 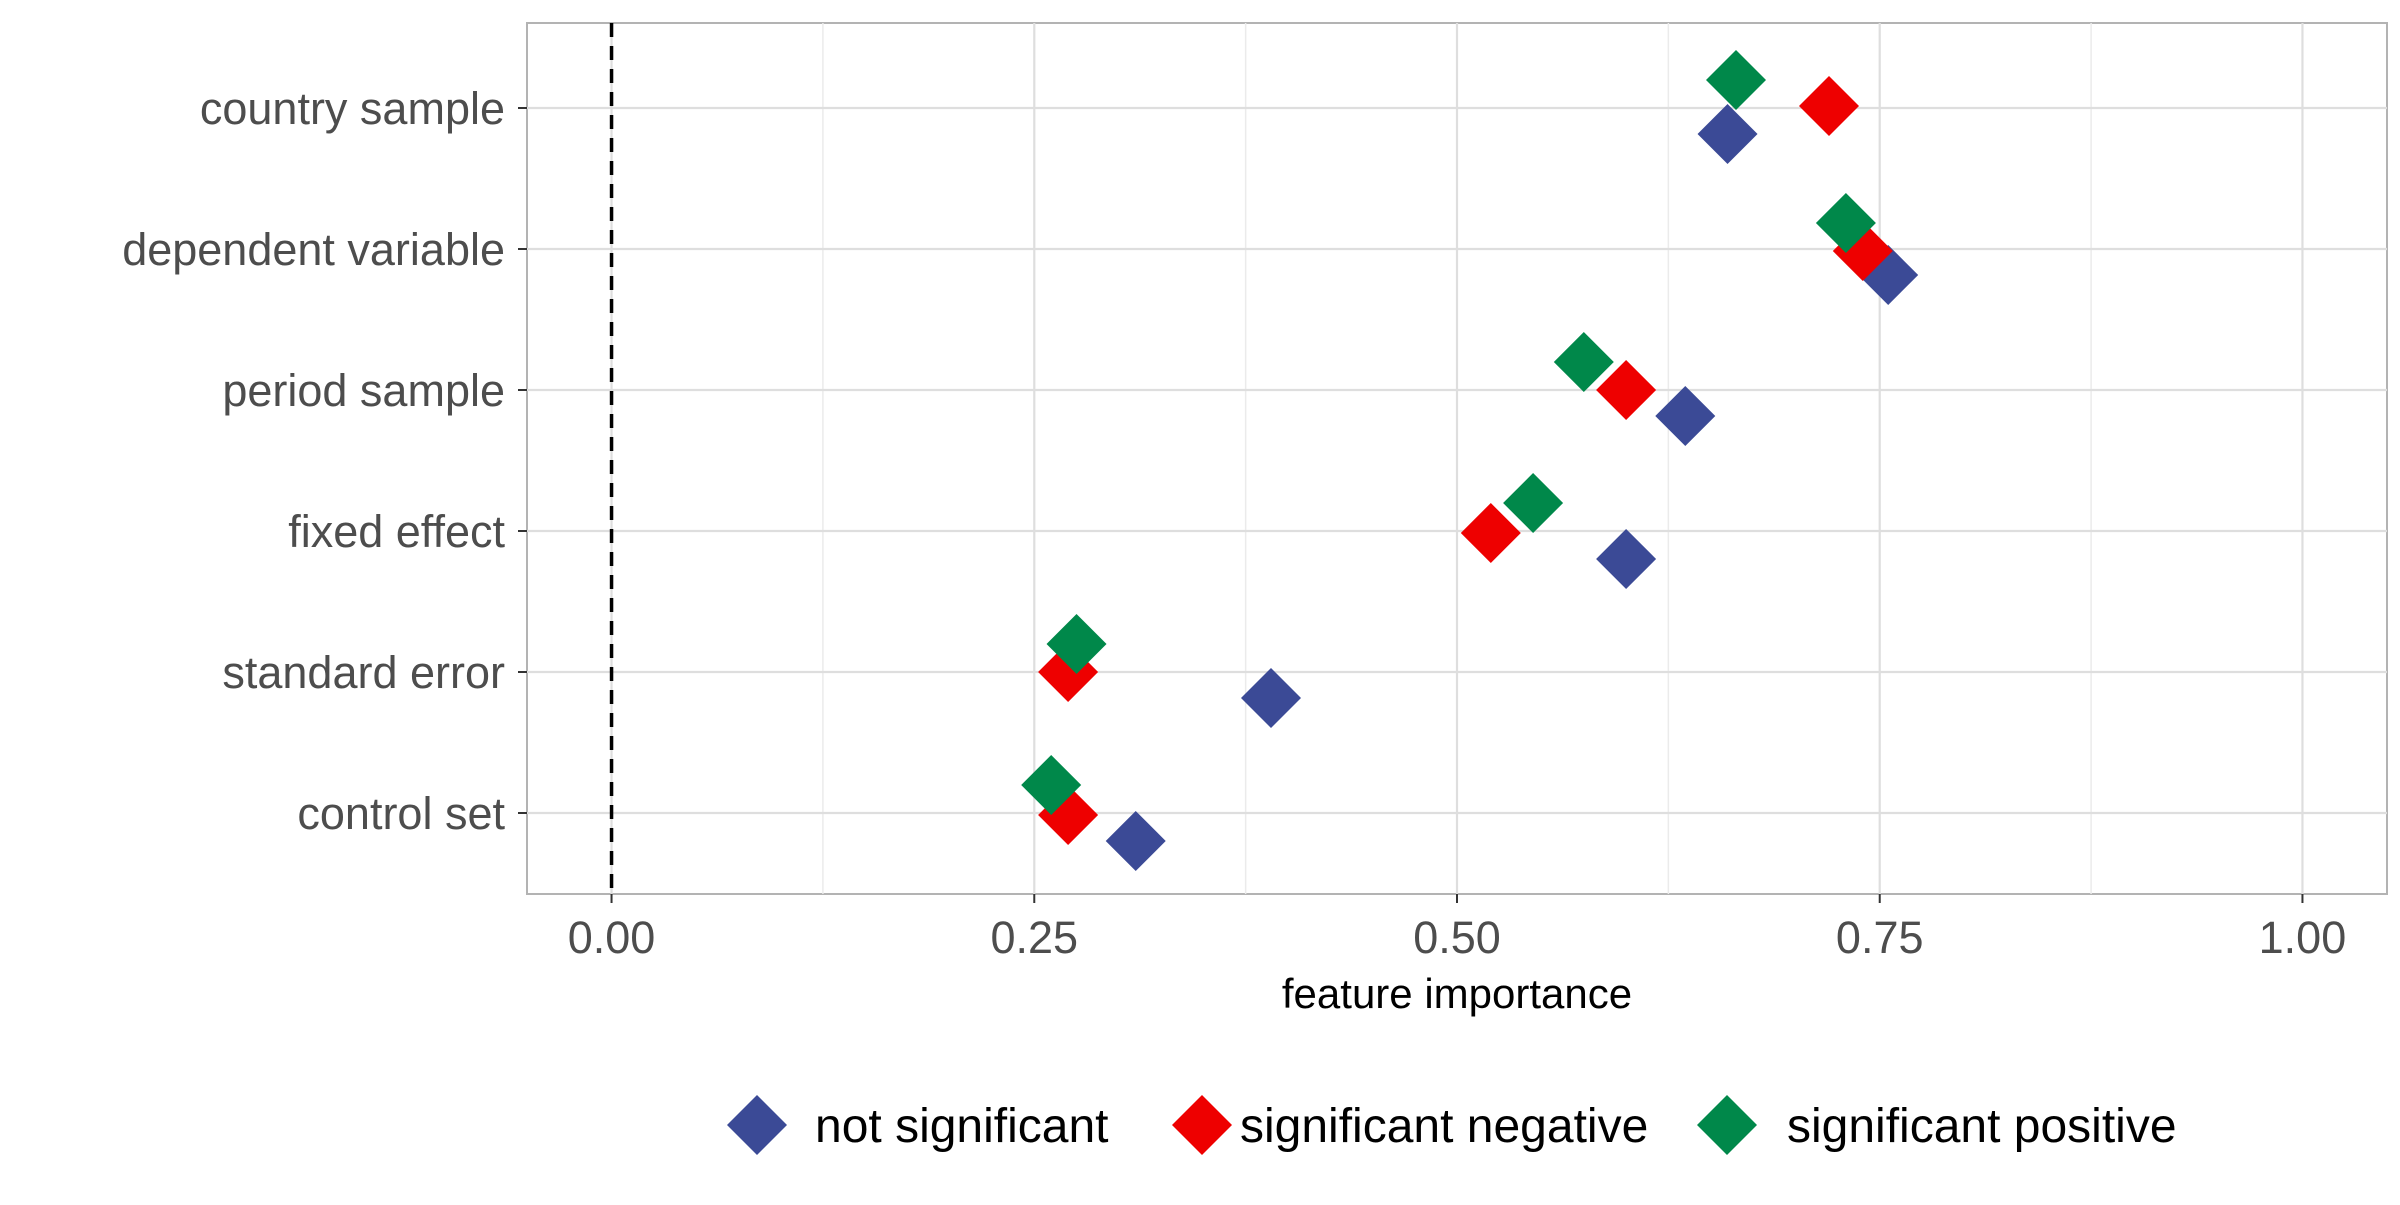 I want to click on x-tick-label: 0.00, so click(x=612, y=937).